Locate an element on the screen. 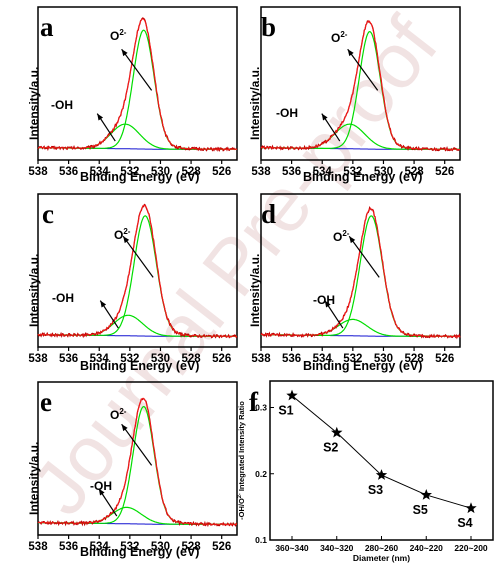 Image resolution: width=498 pixels, height=566 pixels. panel-label: e is located at coordinates (46, 402).